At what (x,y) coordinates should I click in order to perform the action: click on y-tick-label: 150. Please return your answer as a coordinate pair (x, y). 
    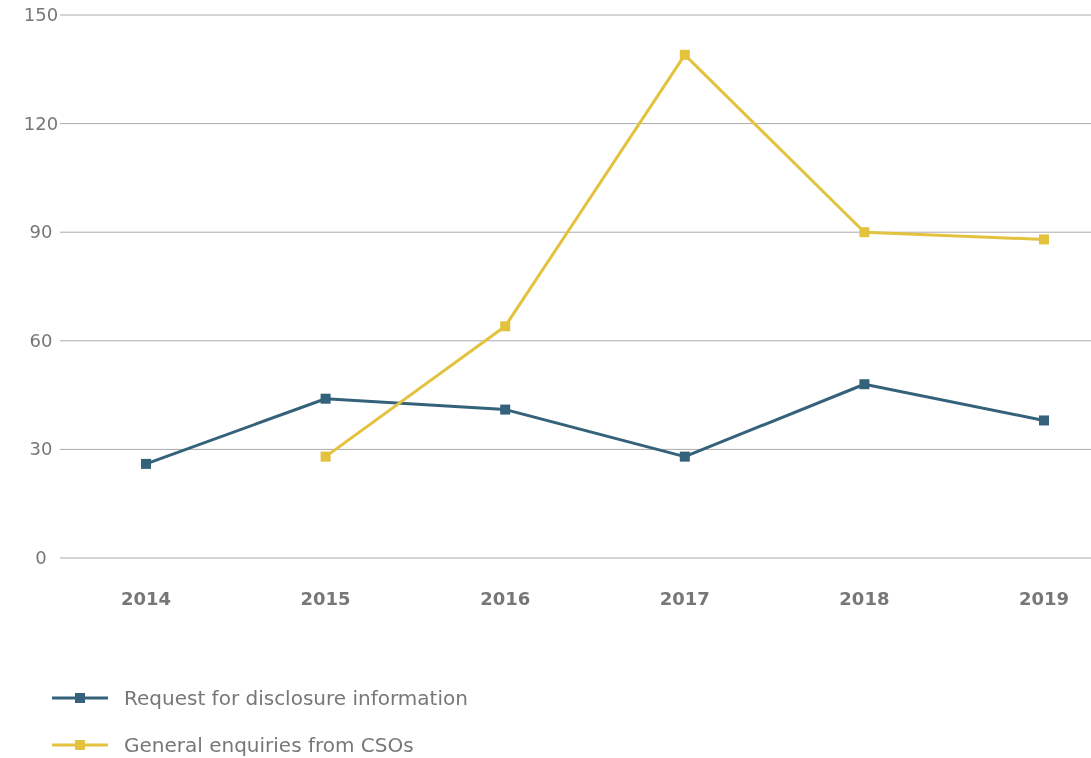
    Looking at the image, I should click on (41, 14).